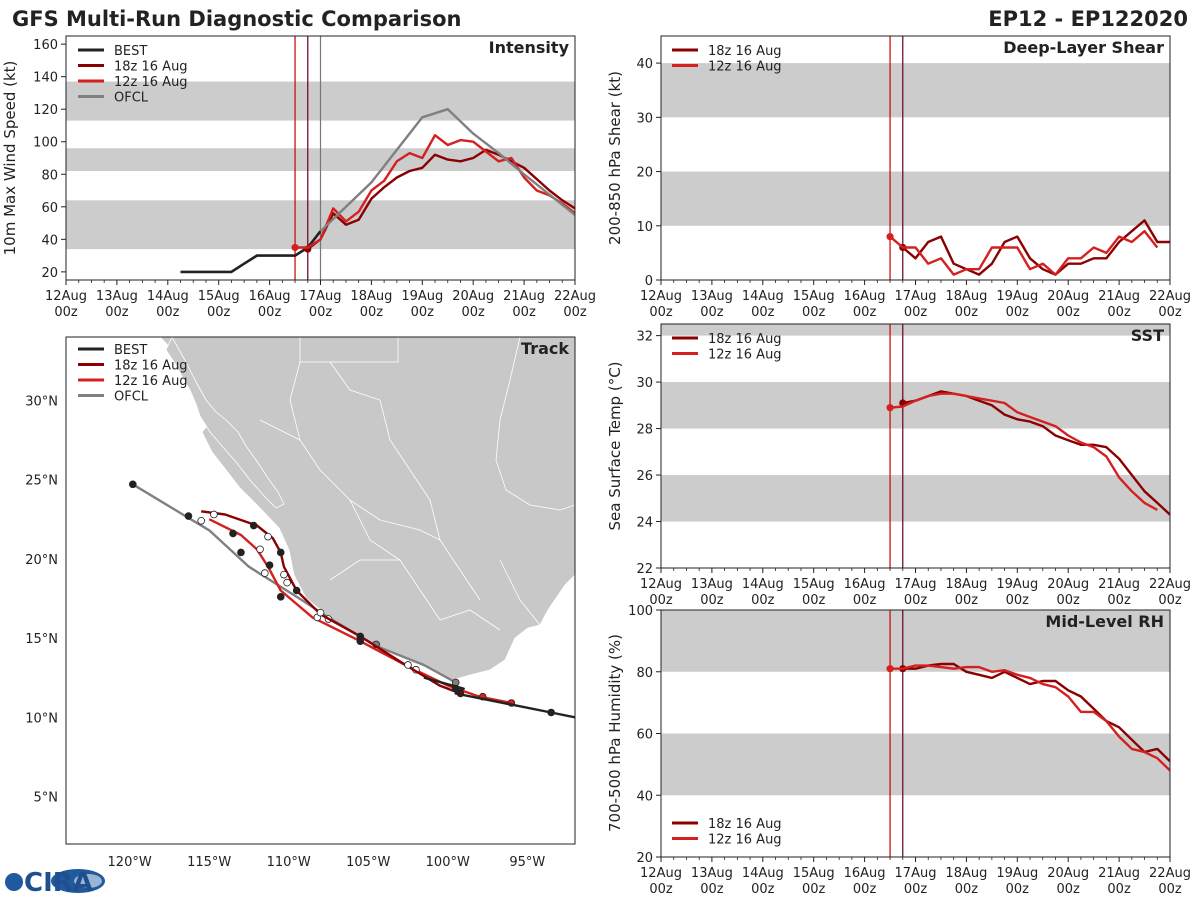 Image resolution: width=1200 pixels, height=900 pixels. What do you see at coordinates (648, 453) in the screenshot?
I see `sst-y-ticks: 22 24 26 28 30 32` at bounding box center [648, 453].